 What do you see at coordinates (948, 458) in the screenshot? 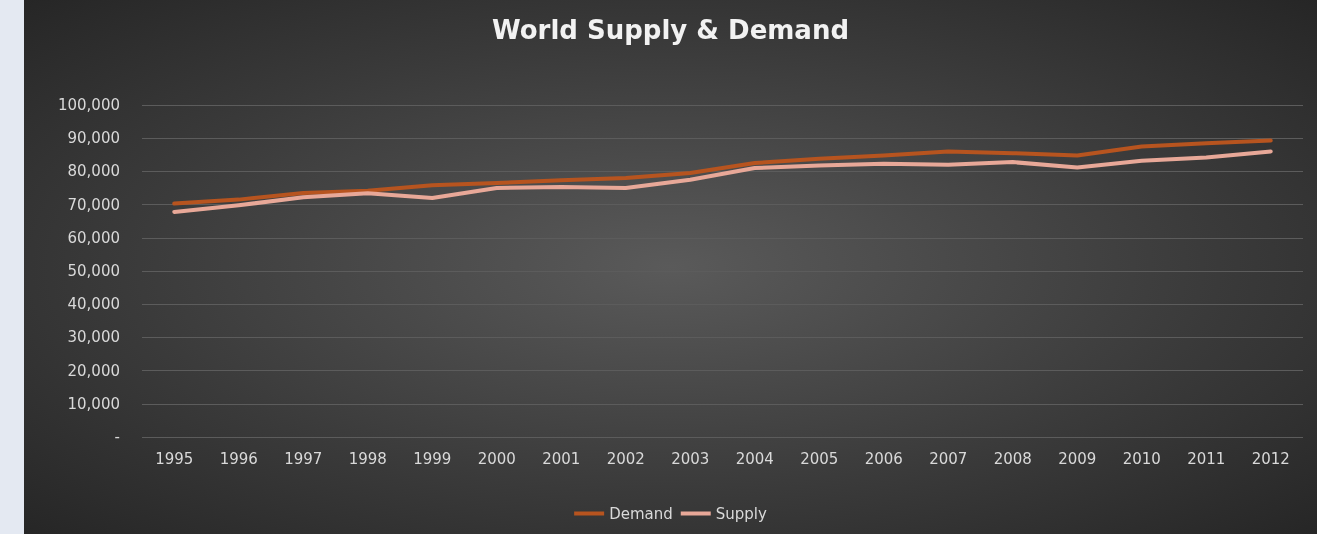
I see `x-tick-label: 2007` at bounding box center [948, 458].